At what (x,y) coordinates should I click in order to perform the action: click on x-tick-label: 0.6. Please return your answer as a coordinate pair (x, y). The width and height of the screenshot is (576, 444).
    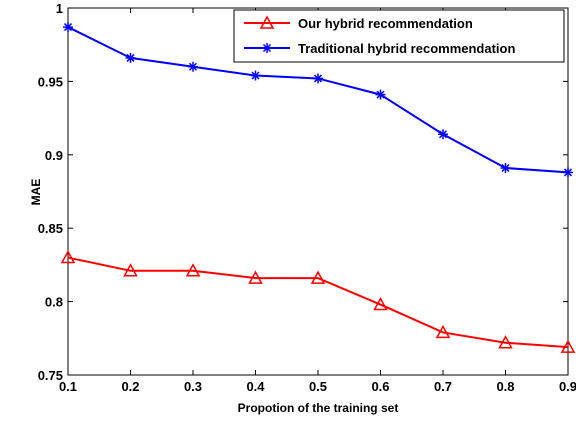
    Looking at the image, I should click on (380, 386).